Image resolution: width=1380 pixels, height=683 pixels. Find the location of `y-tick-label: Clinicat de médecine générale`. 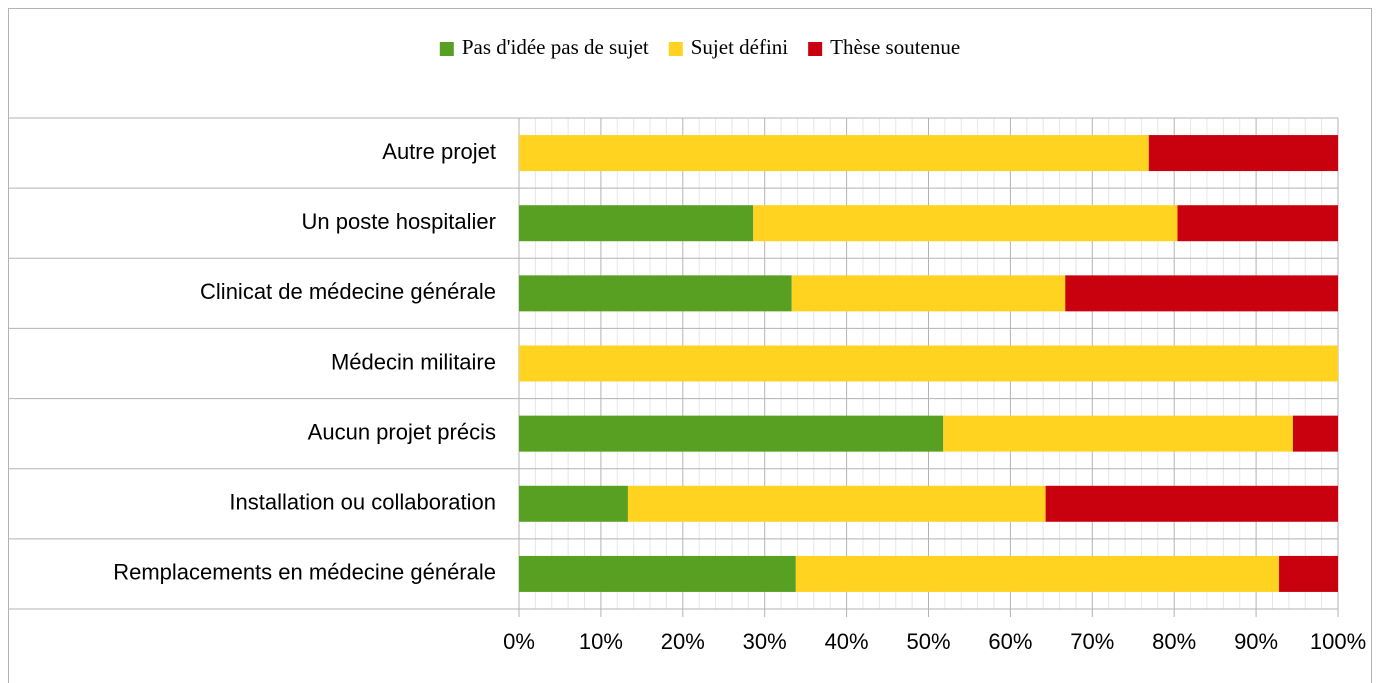

y-tick-label: Clinicat de médecine générale is located at coordinates (348, 291).